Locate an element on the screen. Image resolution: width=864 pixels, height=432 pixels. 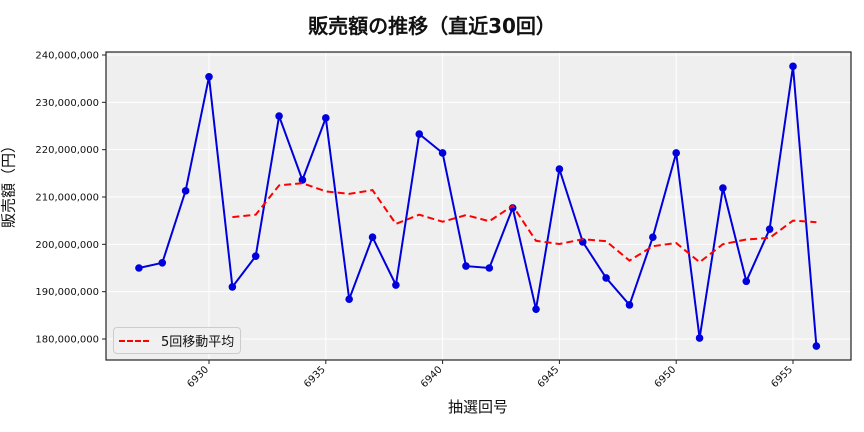
x-tick-label: 6940 is located at coordinates (432, 377).